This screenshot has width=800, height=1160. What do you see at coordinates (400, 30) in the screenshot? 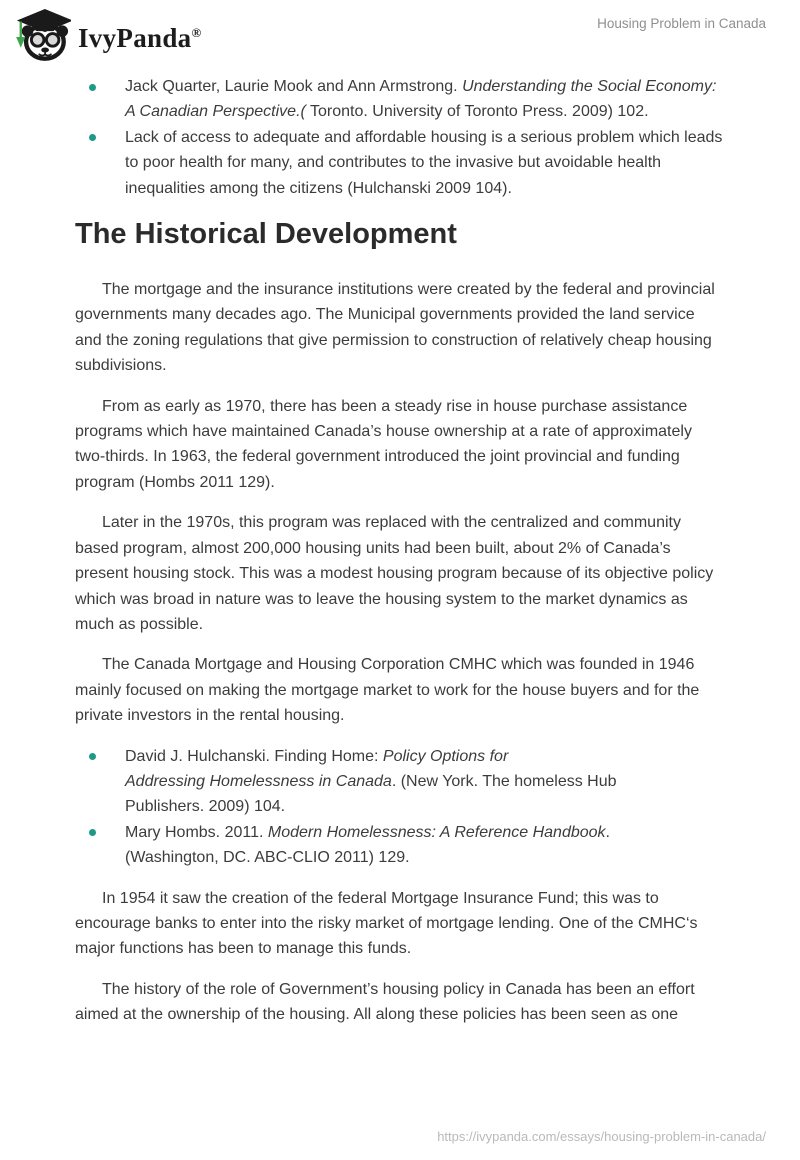
I see `page-header: IvyPanda® Housing Problem in Canada` at bounding box center [400, 30].